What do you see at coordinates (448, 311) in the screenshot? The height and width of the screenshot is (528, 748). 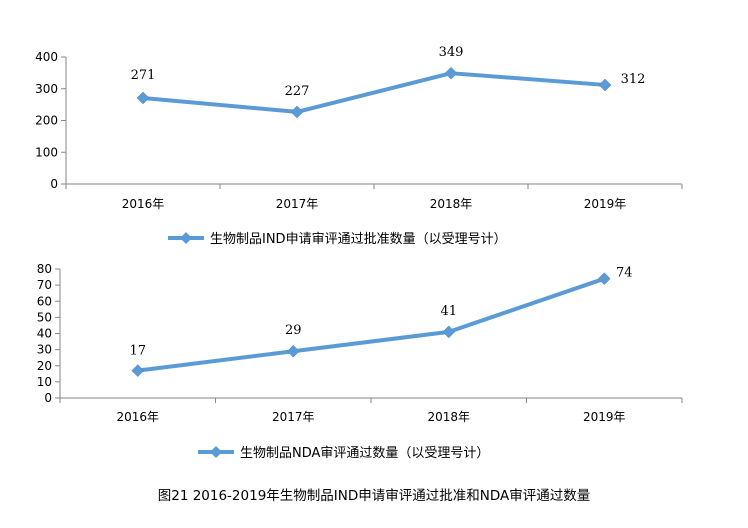 I see `data-label: 41` at bounding box center [448, 311].